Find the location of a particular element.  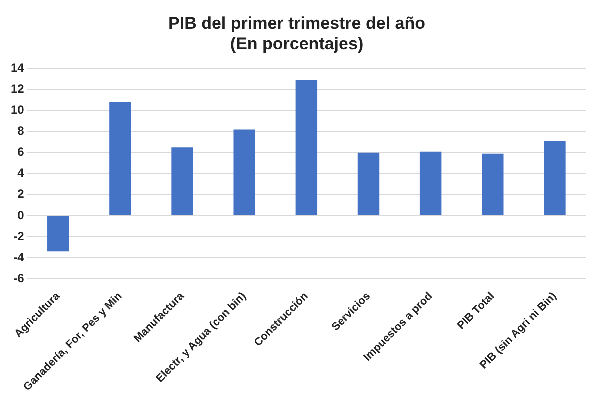

y-tick-label: 12 is located at coordinates (17, 89).